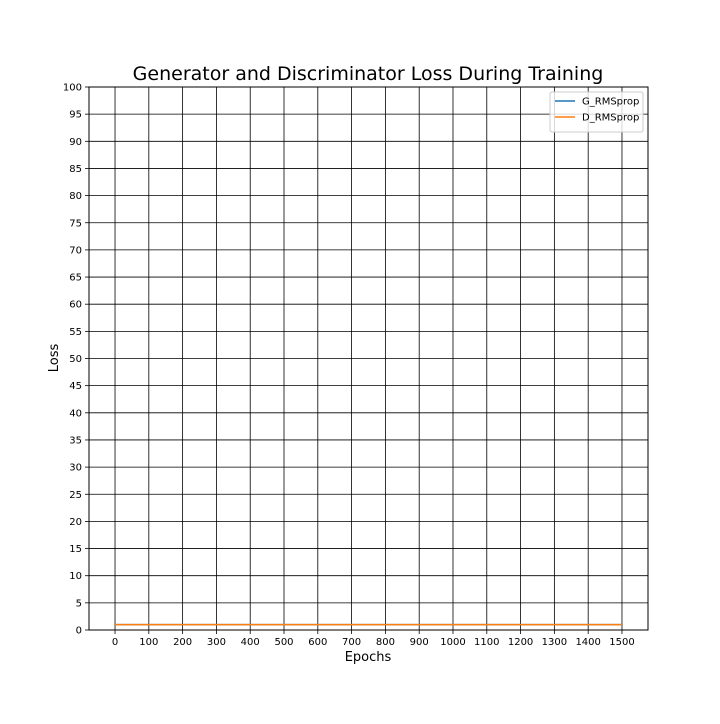 Image resolution: width=720 pixels, height=724 pixels. I want to click on x-tick-label: 400, so click(250, 642).